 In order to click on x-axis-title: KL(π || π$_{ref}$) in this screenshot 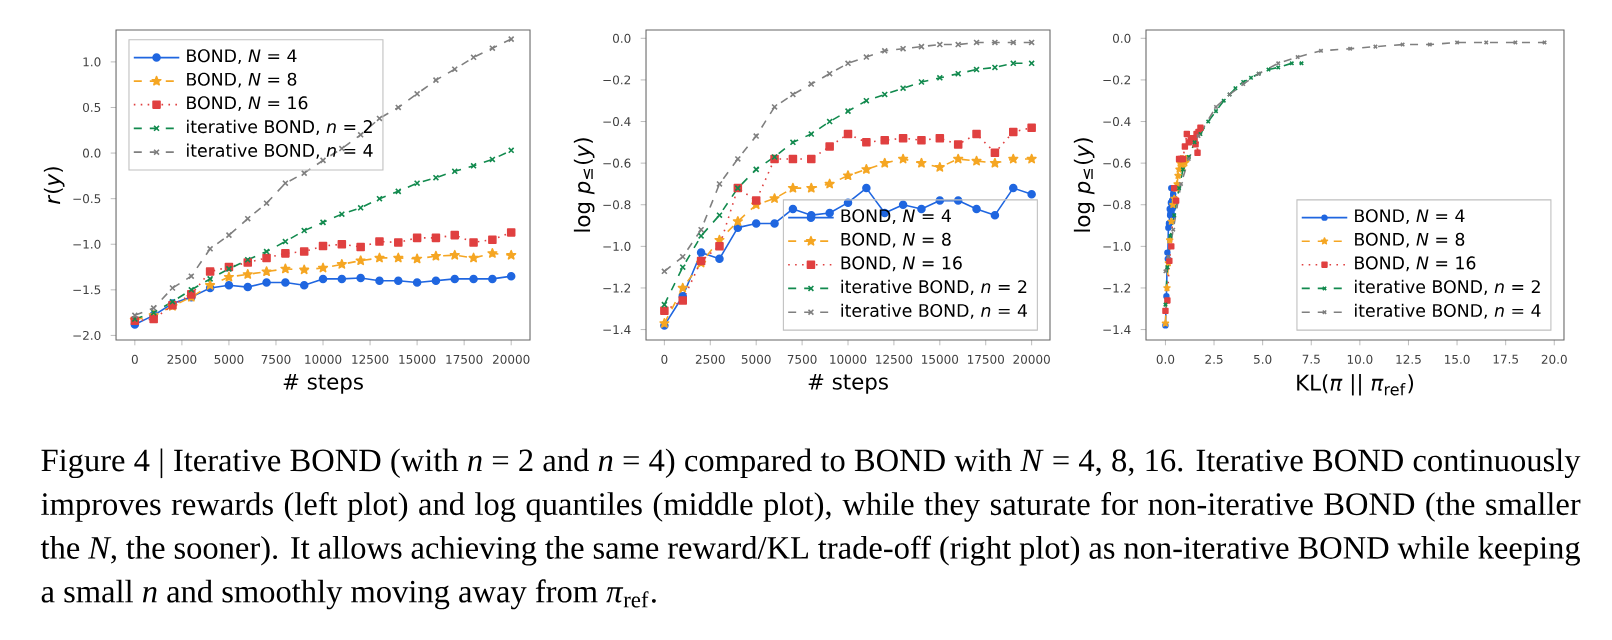, I will do `click(1355, 385)`.